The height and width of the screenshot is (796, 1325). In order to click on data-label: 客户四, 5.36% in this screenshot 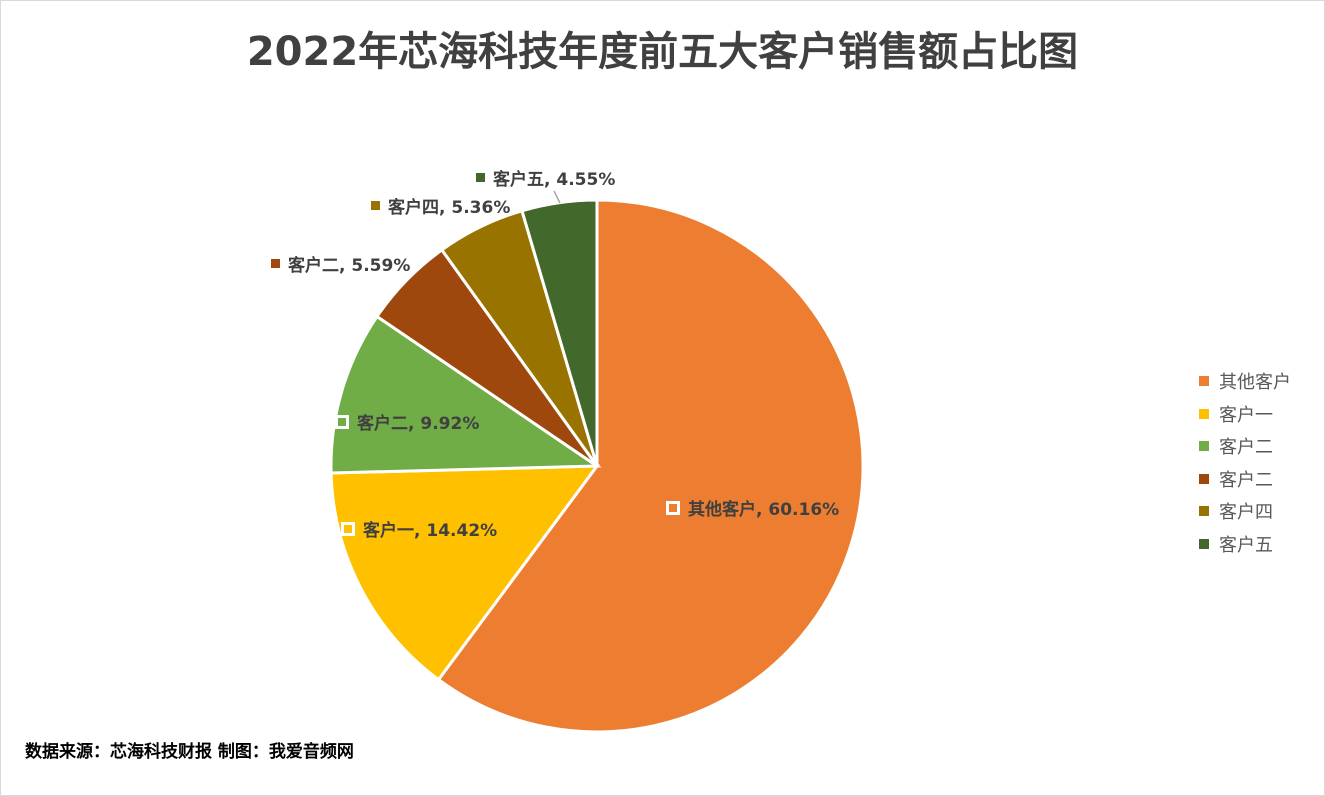, I will do `click(440, 205)`.